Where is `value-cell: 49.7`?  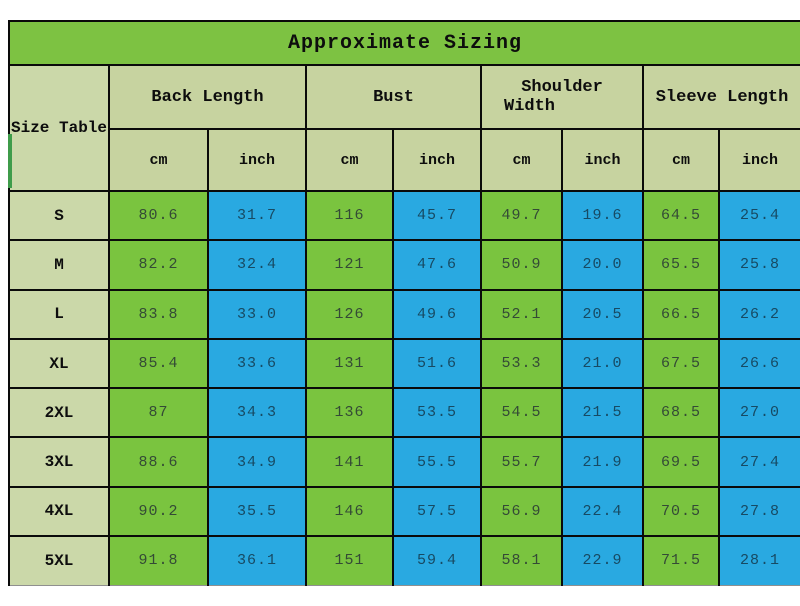 value-cell: 49.7 is located at coordinates (521, 215).